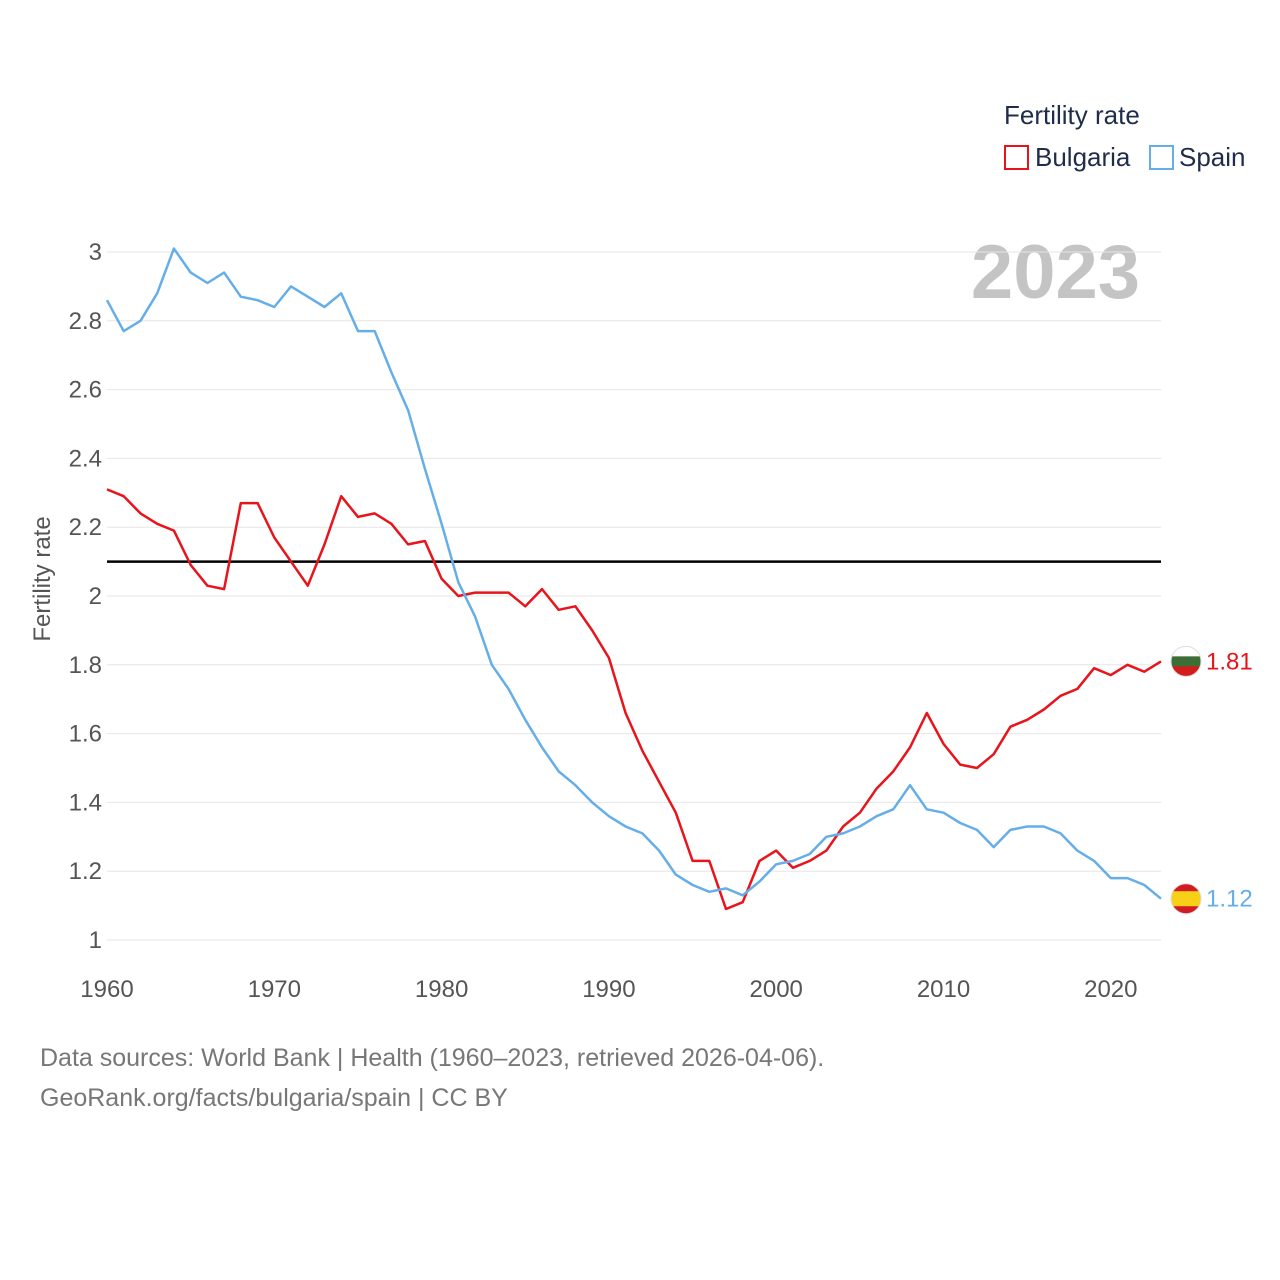 Image resolution: width=1280 pixels, height=1280 pixels. Describe the element at coordinates (95, 596) in the screenshot. I see `y-tick-label: 2` at that location.